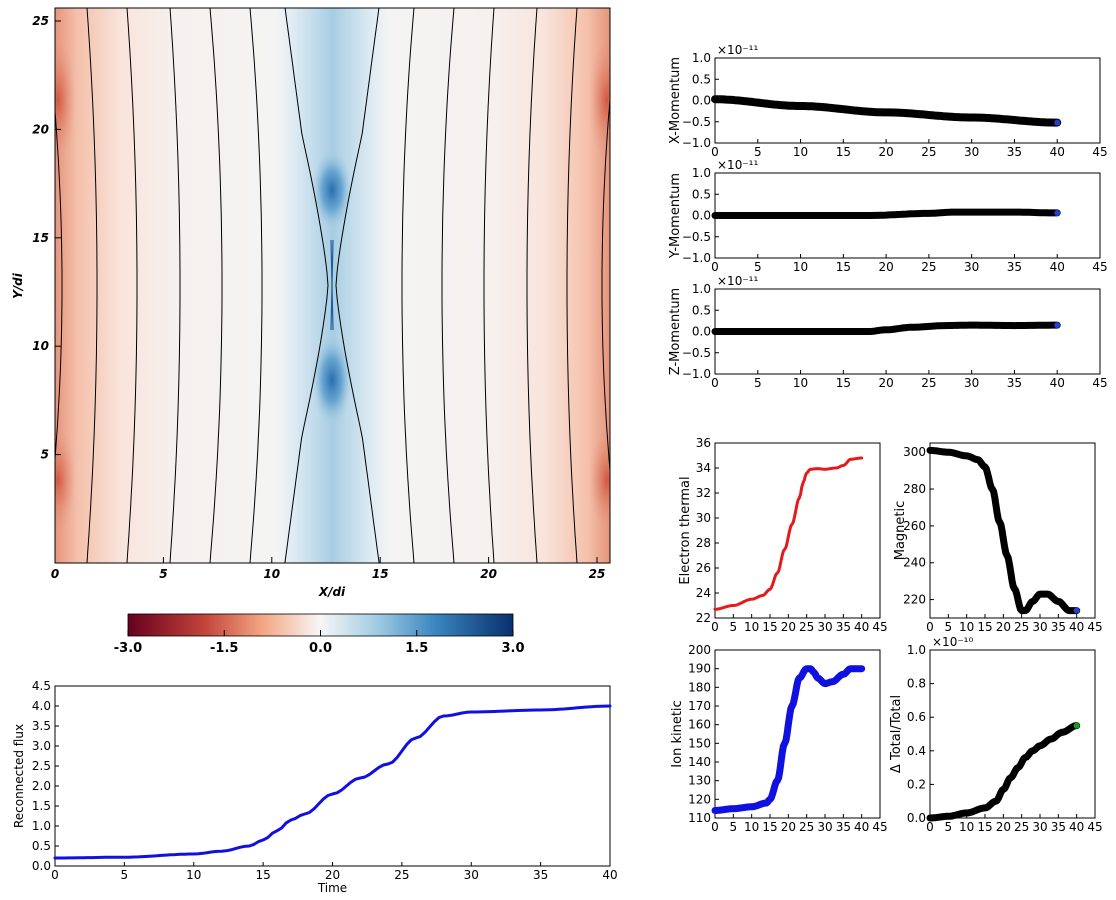  What do you see at coordinates (540, 875) in the screenshot?
I see `reconnected_flux-xtick-label: 35` at bounding box center [540, 875].